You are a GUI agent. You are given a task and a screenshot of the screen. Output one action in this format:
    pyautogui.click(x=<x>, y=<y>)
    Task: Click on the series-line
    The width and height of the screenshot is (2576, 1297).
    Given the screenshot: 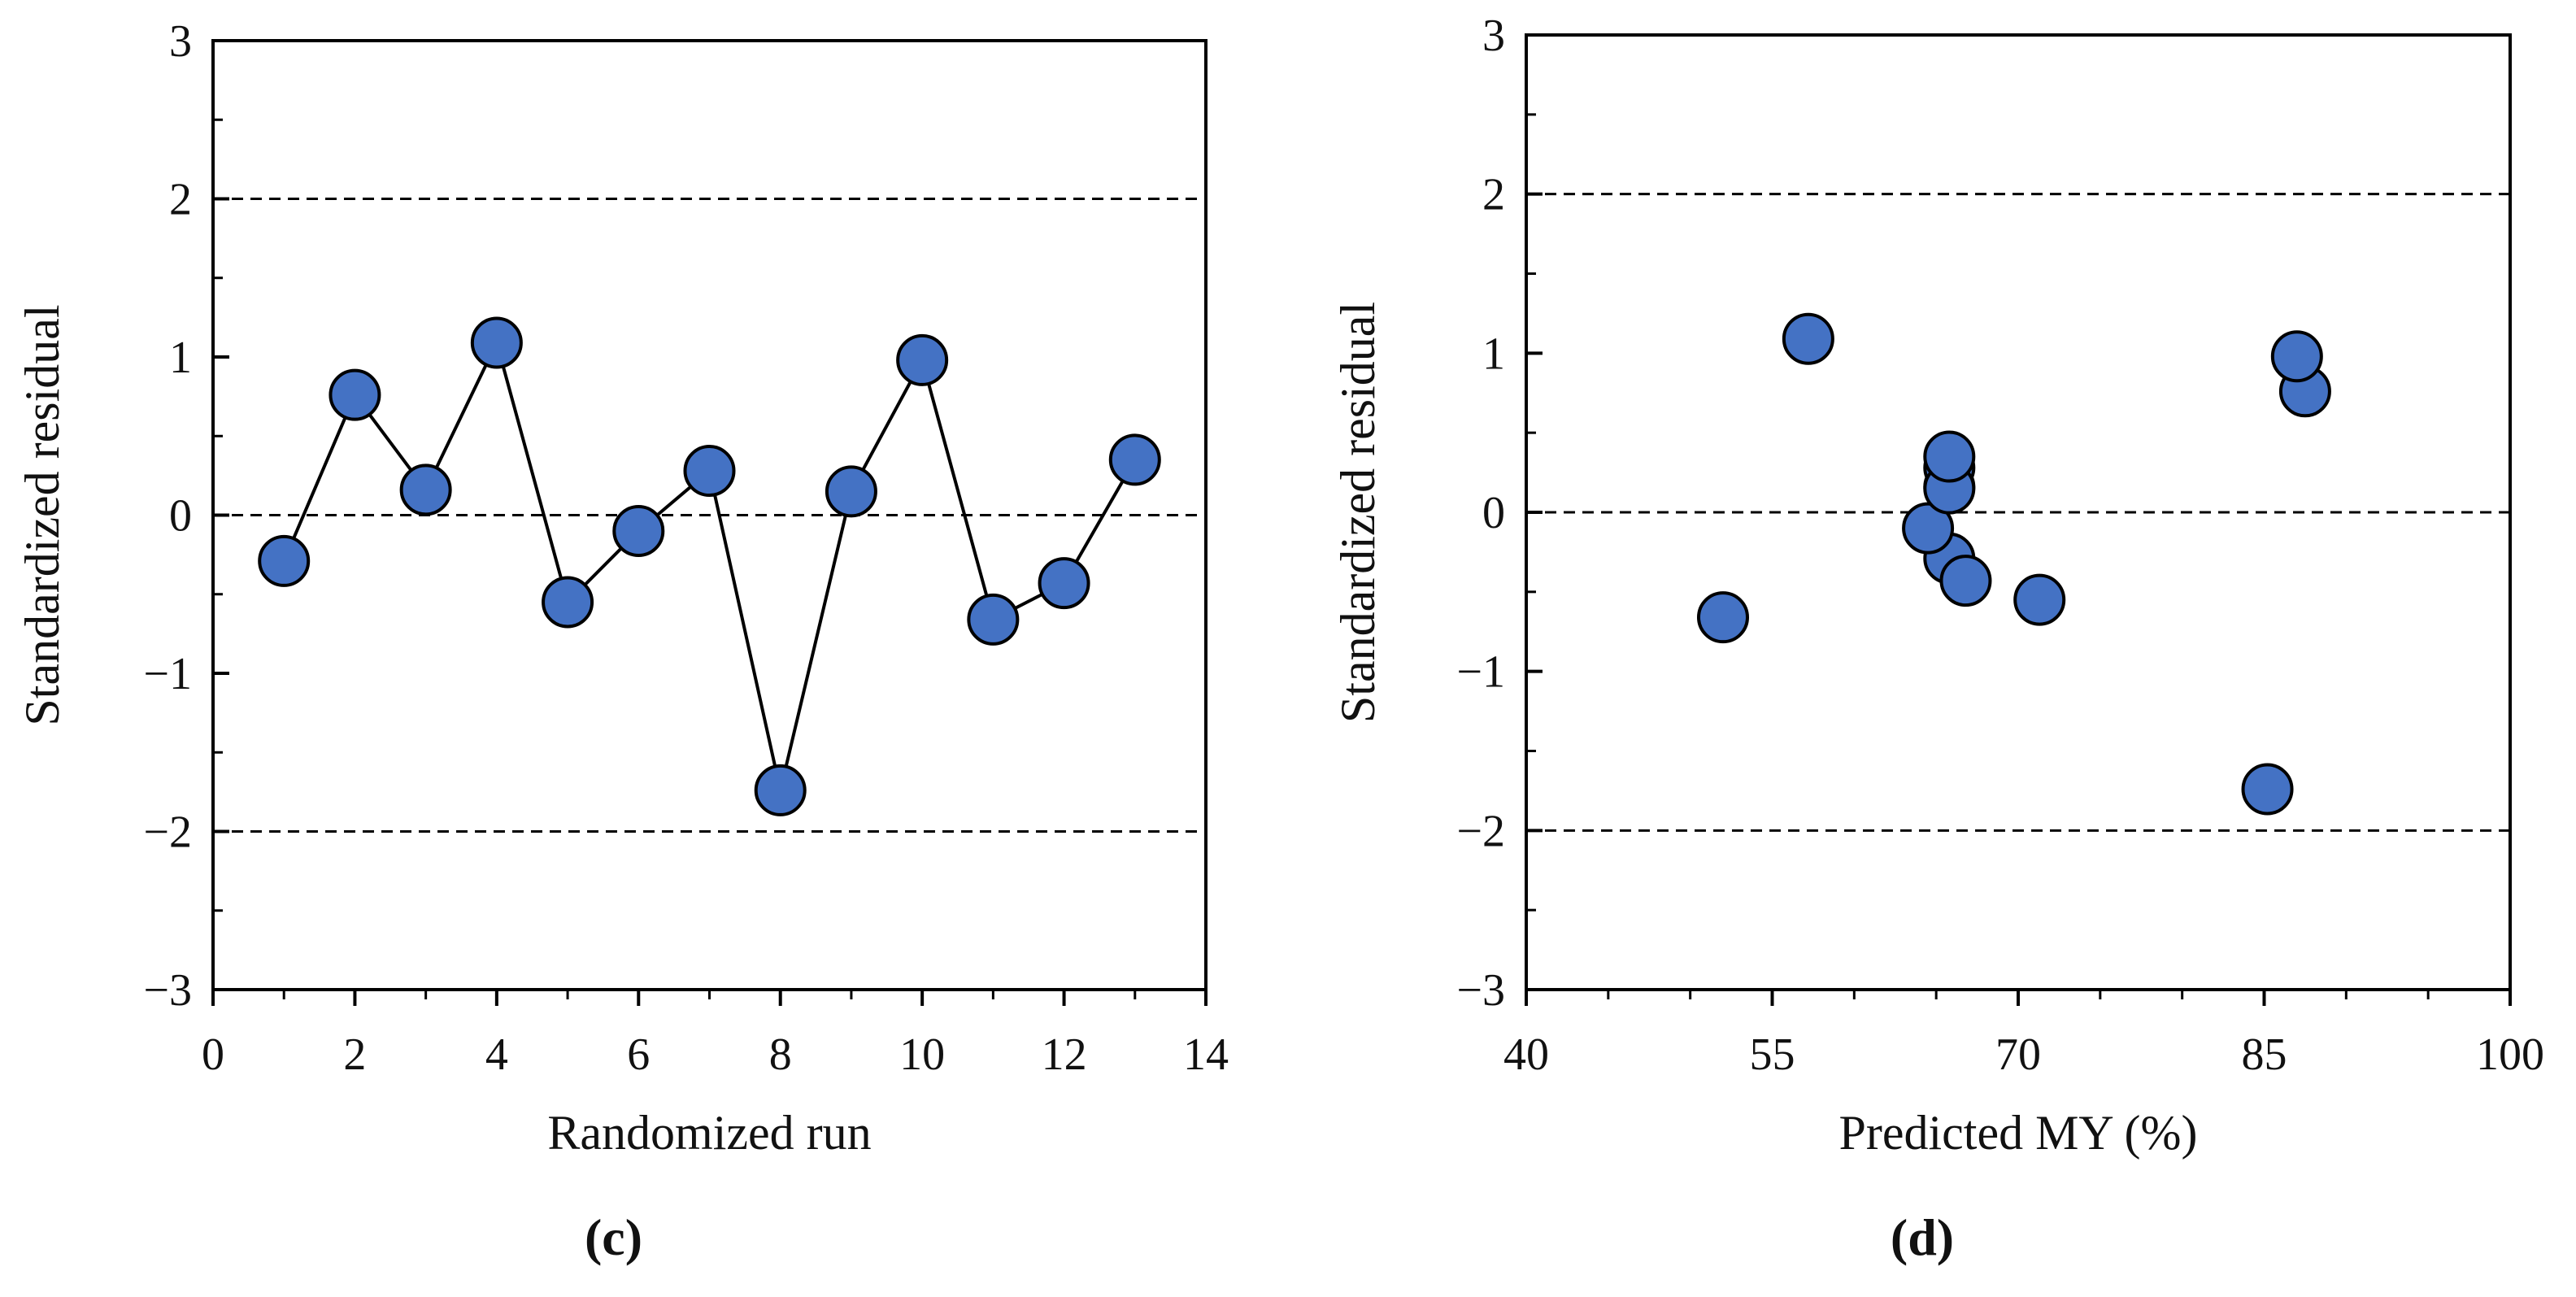 What is the action you would take?
    pyautogui.click(x=710, y=564)
    